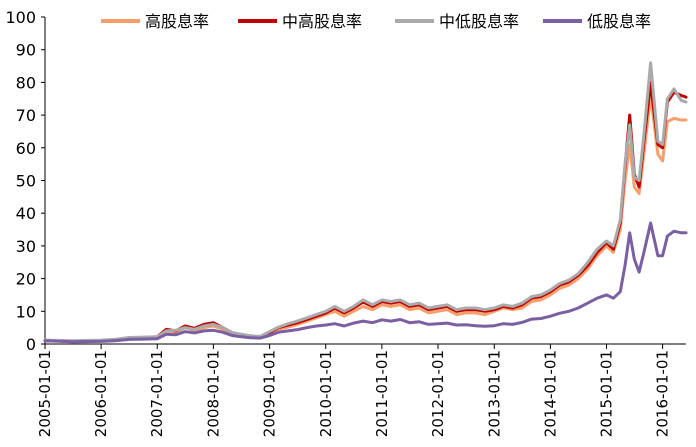  I want to click on y-tick-label: 30, so click(26, 246).